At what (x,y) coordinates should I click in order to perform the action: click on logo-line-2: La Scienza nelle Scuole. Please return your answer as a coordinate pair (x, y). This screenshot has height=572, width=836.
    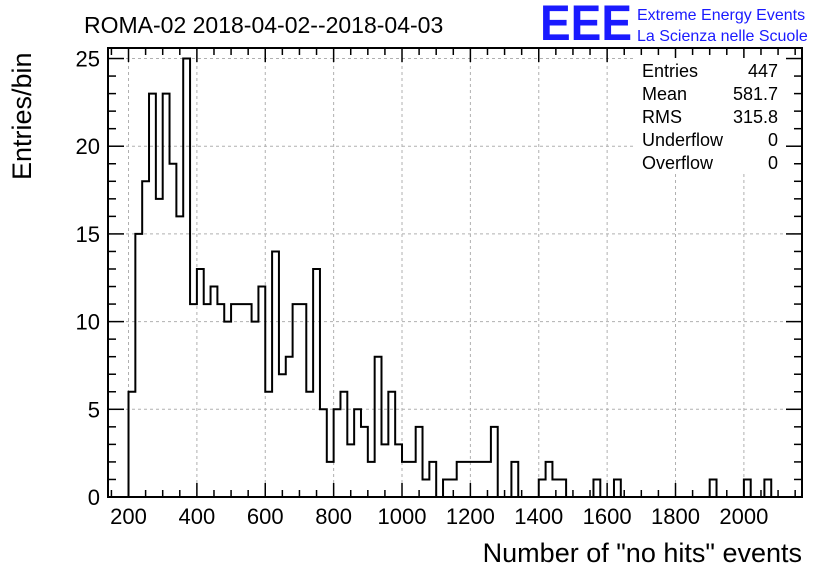
    Looking at the image, I should click on (722, 36).